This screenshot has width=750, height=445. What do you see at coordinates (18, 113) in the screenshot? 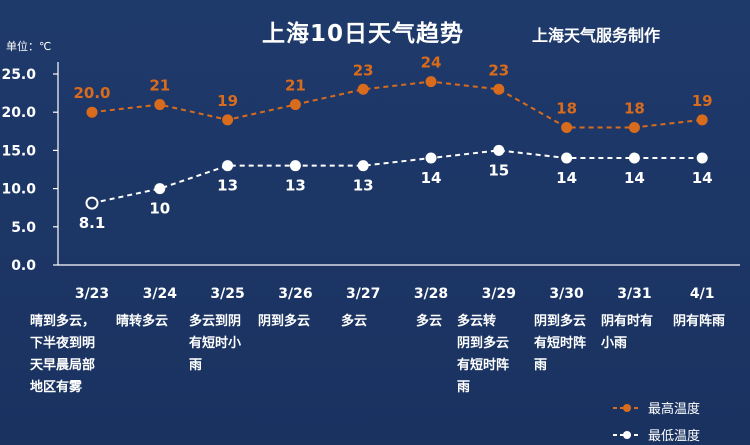
I see `y-tick-label-4: 20.0` at bounding box center [18, 113].